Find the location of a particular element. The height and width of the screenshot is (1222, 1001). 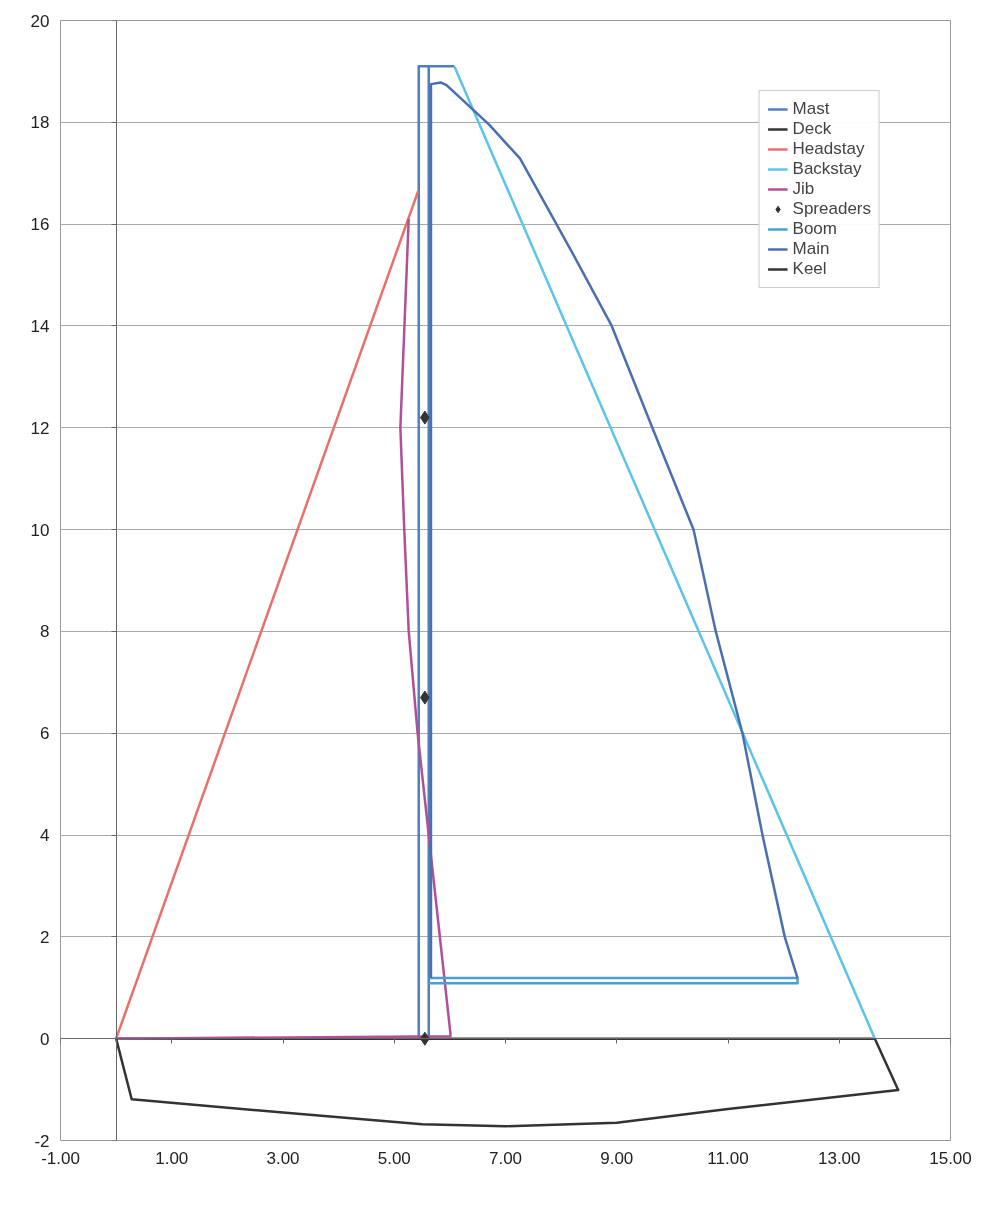

legend-label: Main is located at coordinates (811, 249).